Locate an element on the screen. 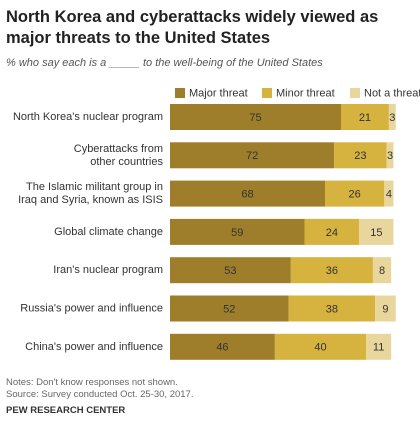 The width and height of the screenshot is (420, 438). value-label: 38 is located at coordinates (332, 309).